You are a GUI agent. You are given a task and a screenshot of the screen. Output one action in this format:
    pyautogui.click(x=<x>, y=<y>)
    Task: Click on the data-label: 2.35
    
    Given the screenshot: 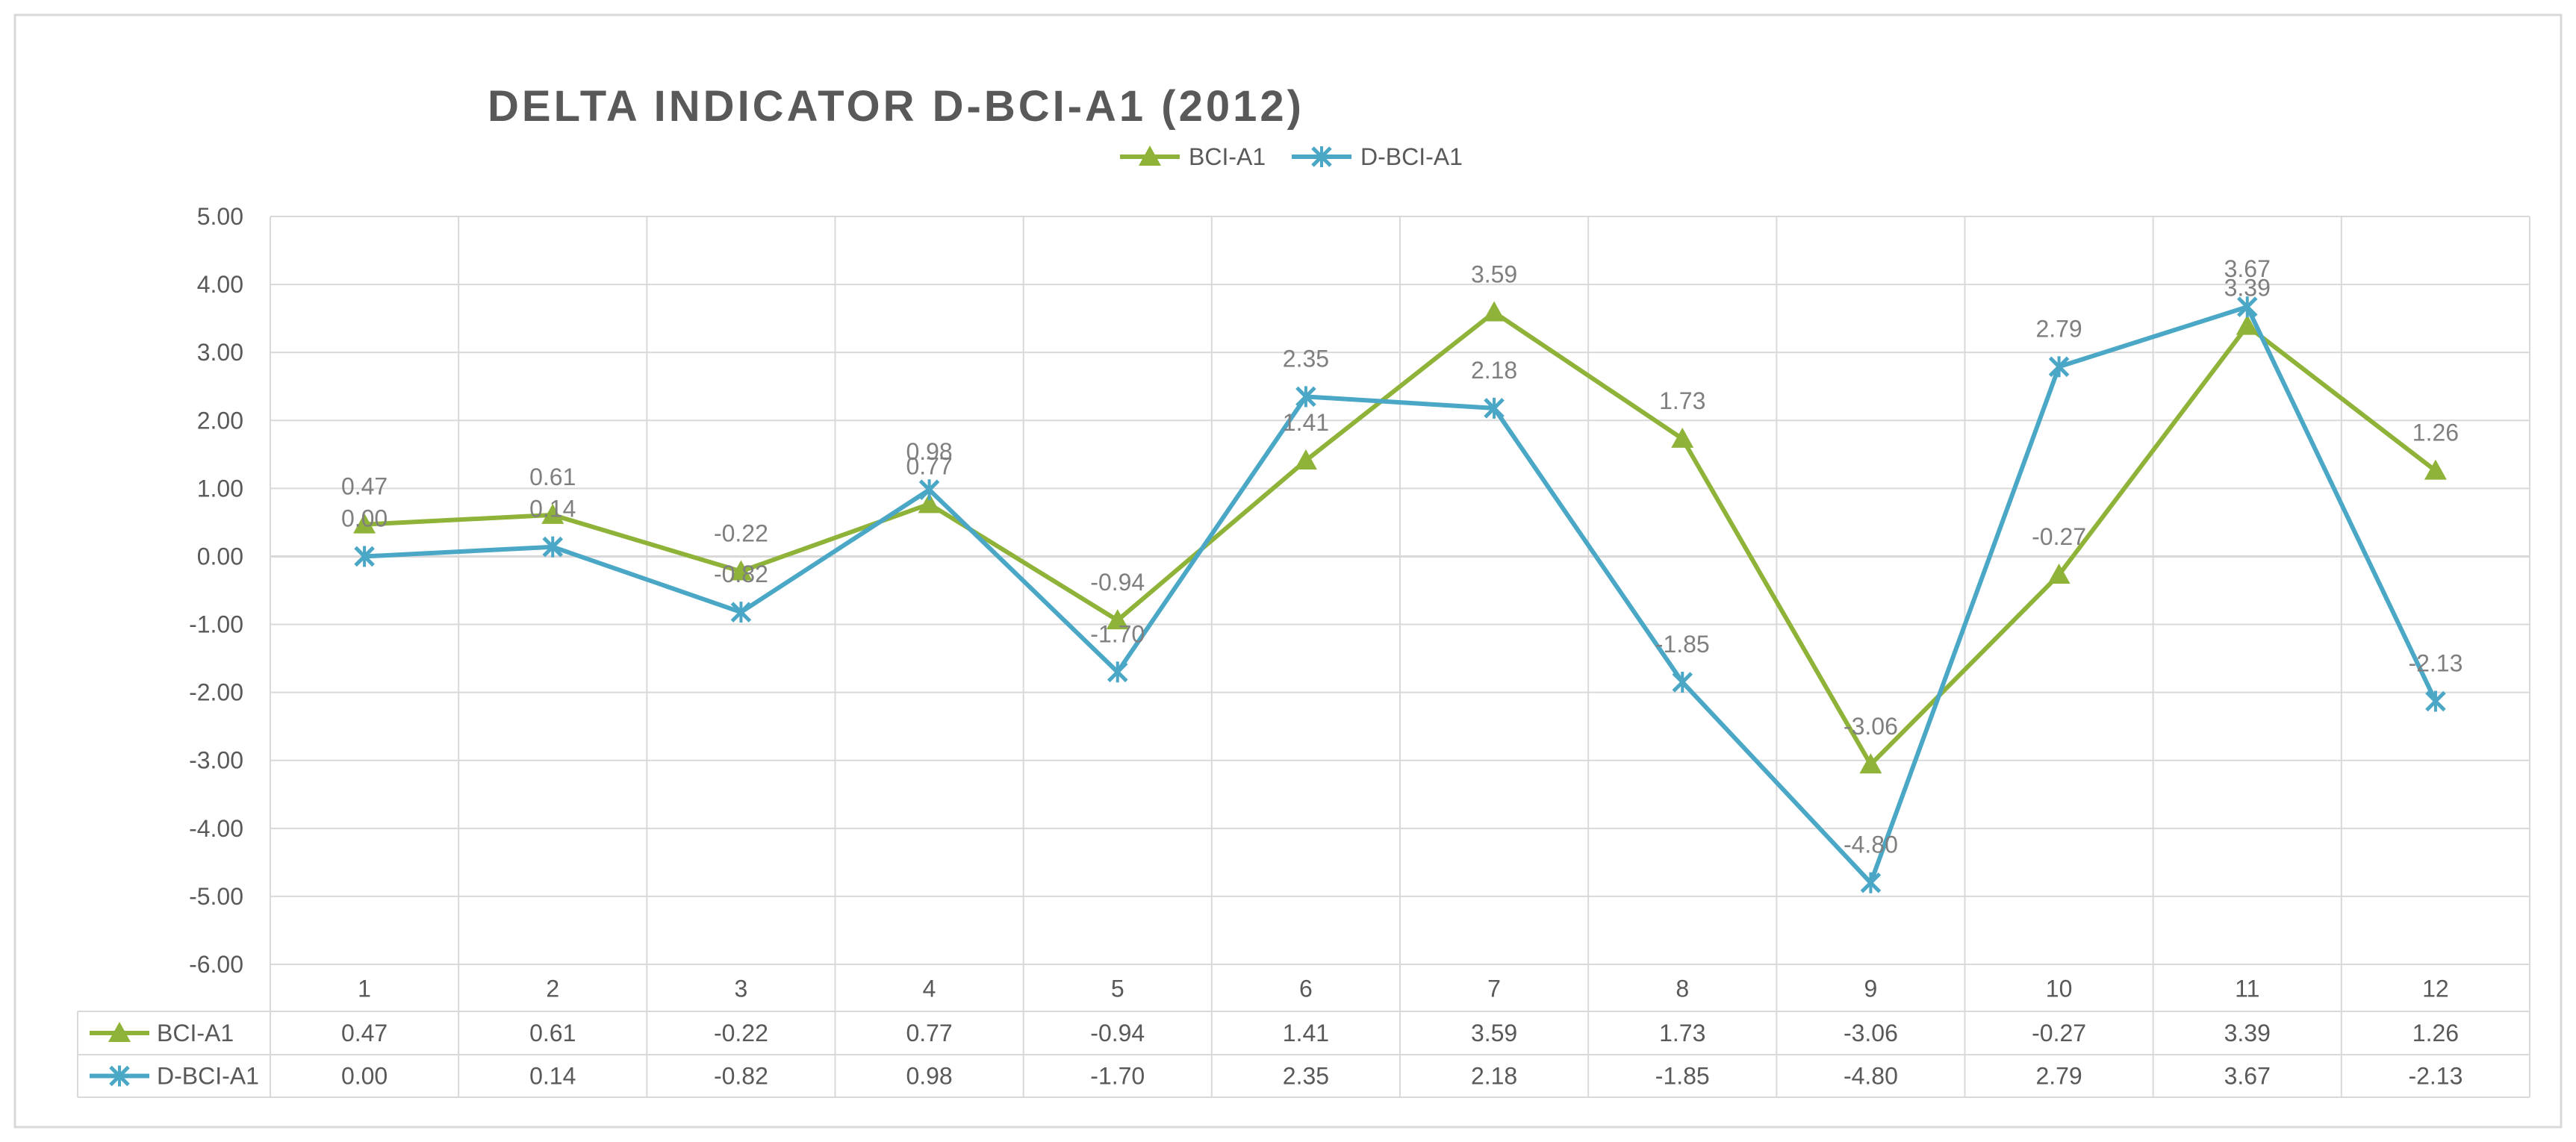 What is the action you would take?
    pyautogui.click(x=1306, y=358)
    